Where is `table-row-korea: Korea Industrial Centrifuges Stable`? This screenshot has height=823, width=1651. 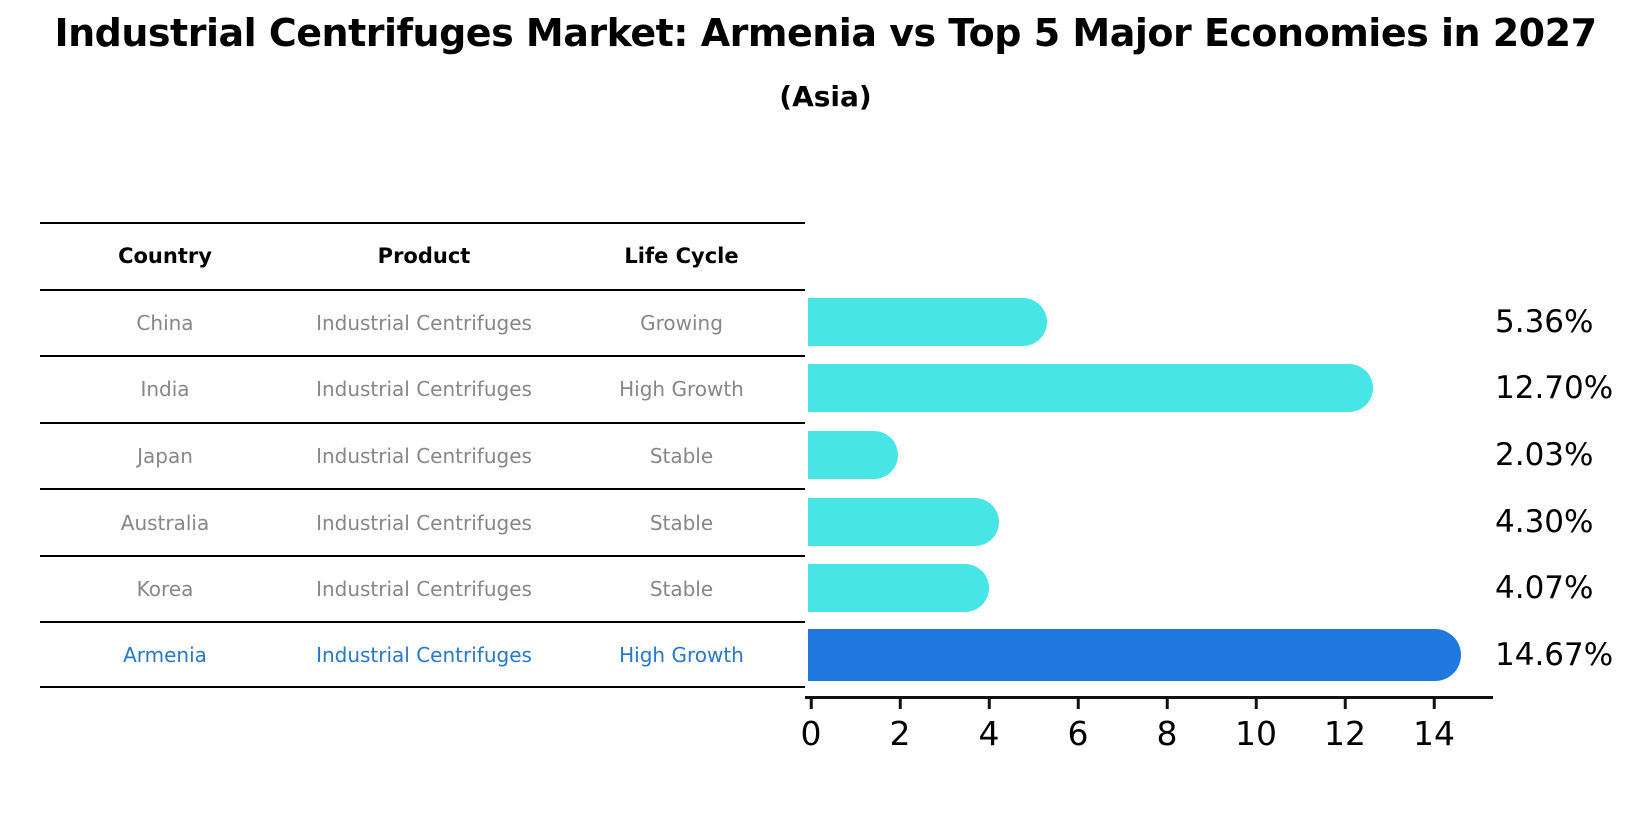 table-row-korea: Korea Industrial Centrifuges Stable is located at coordinates (422, 588).